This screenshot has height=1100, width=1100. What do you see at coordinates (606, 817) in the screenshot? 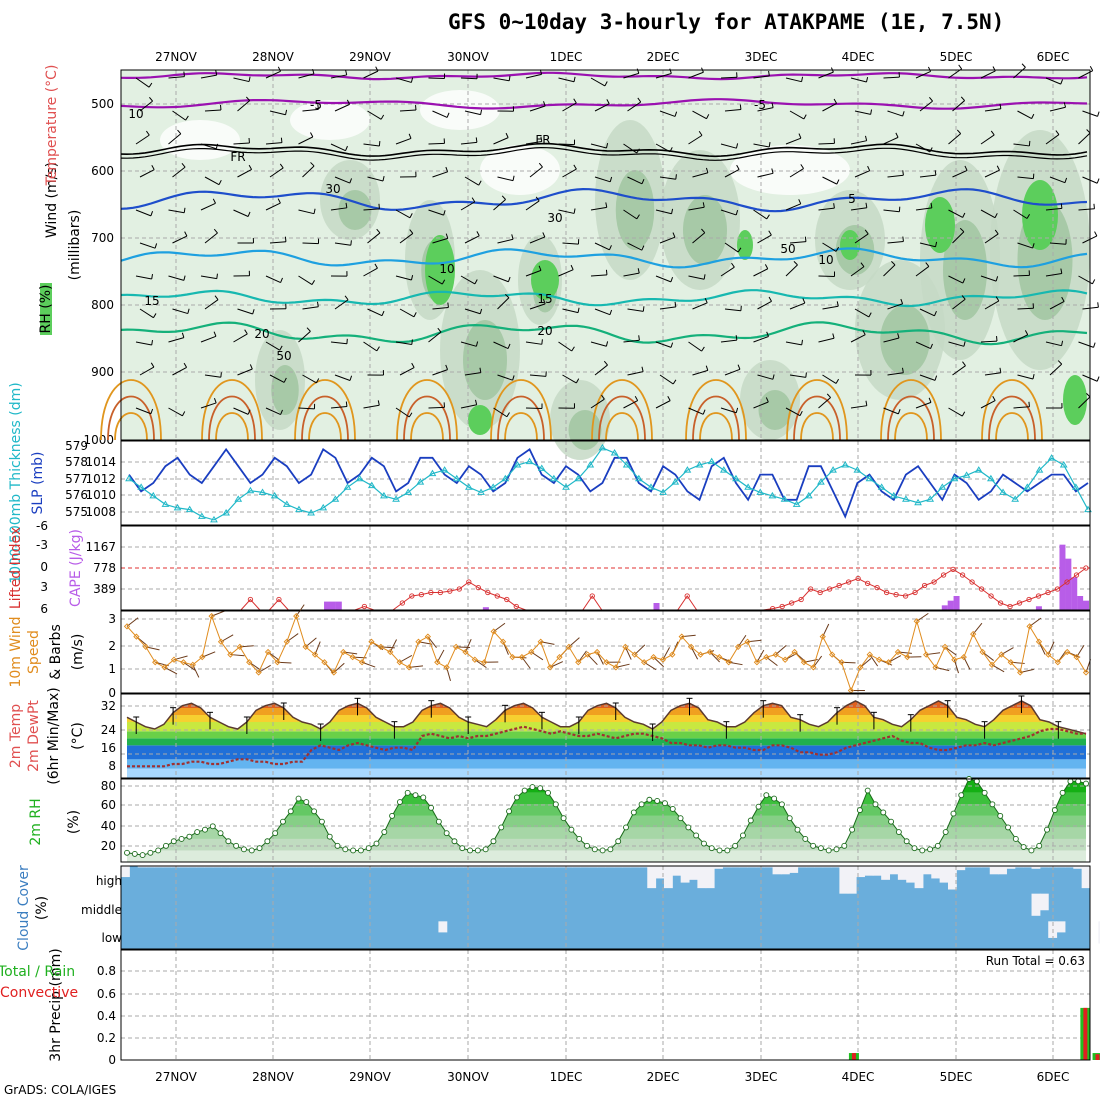
I see `rh-line` at bounding box center [606, 817].